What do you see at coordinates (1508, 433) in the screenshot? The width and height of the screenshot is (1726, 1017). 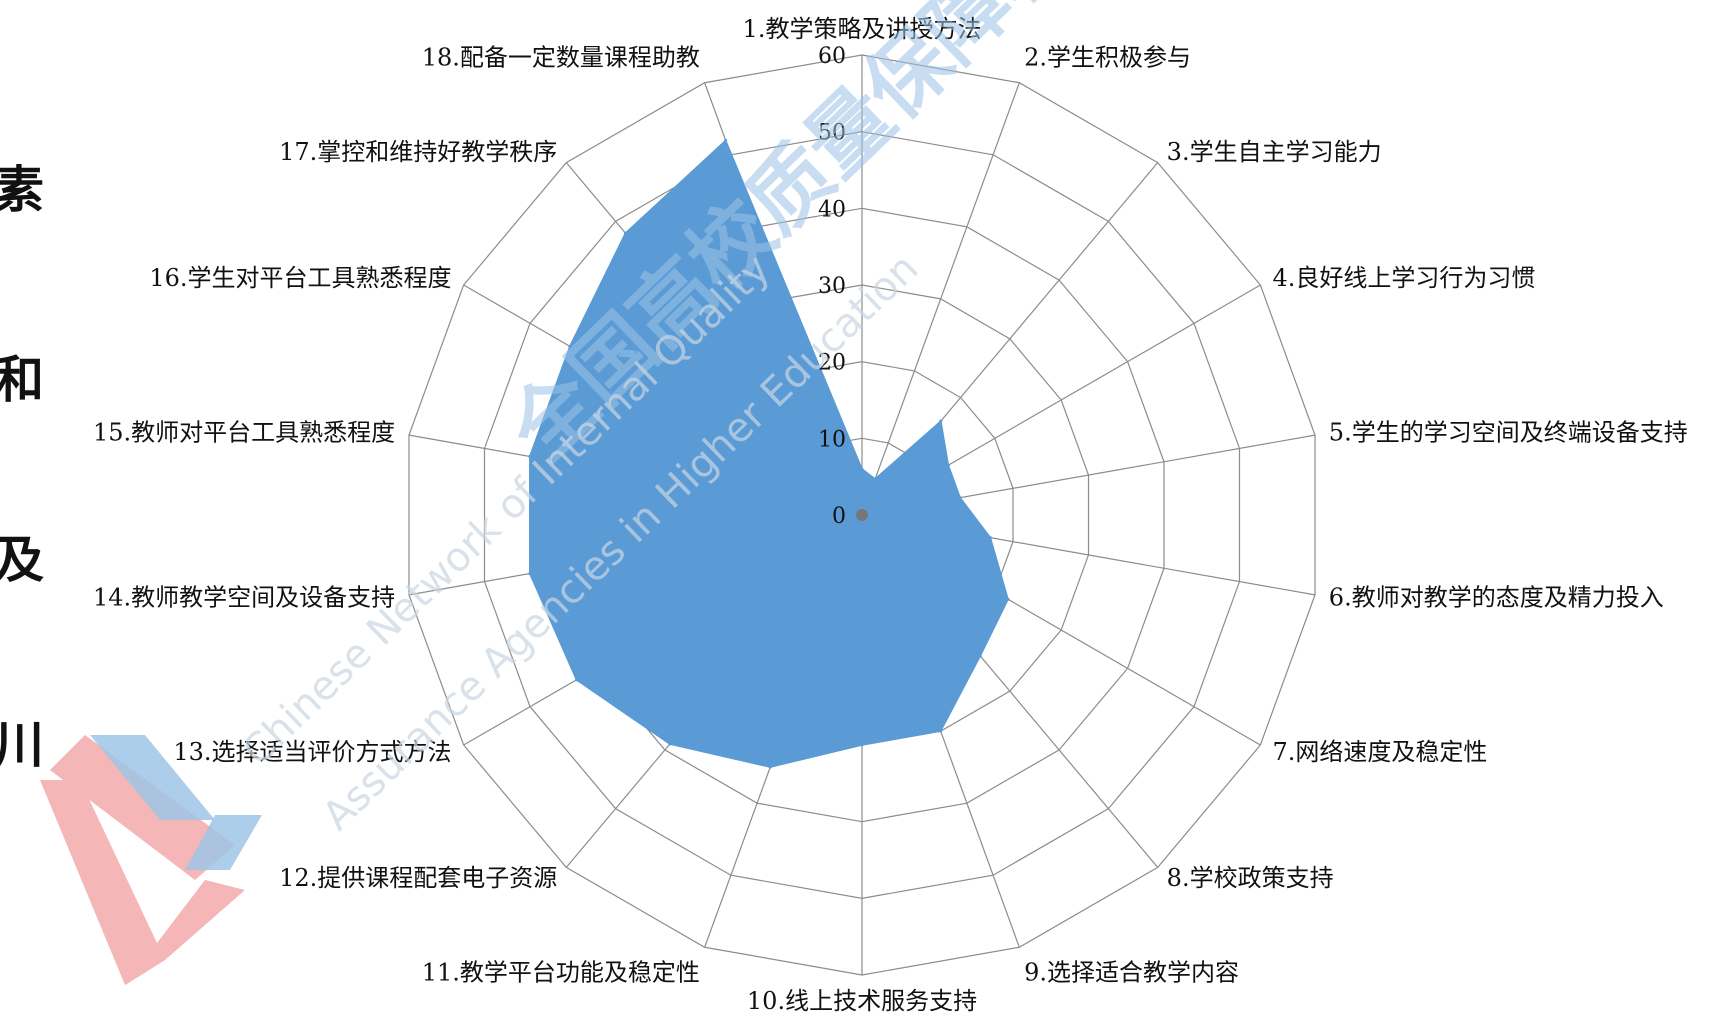 I see `category-label: 5.学生的学习空间及终端设备支持` at bounding box center [1508, 433].